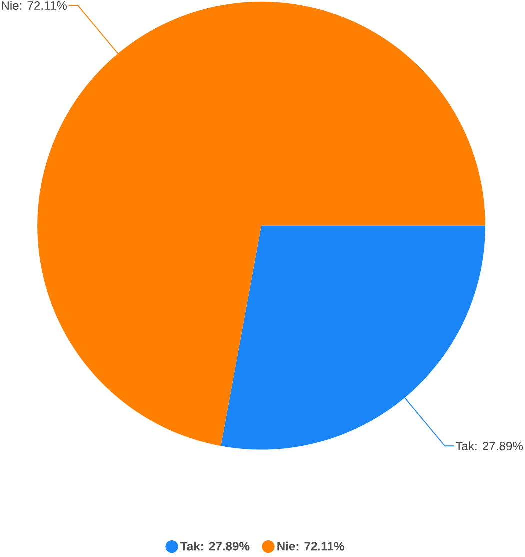 The width and height of the screenshot is (525, 557). What do you see at coordinates (311, 546) in the screenshot?
I see `legend-label: Nie: 72.11%` at bounding box center [311, 546].